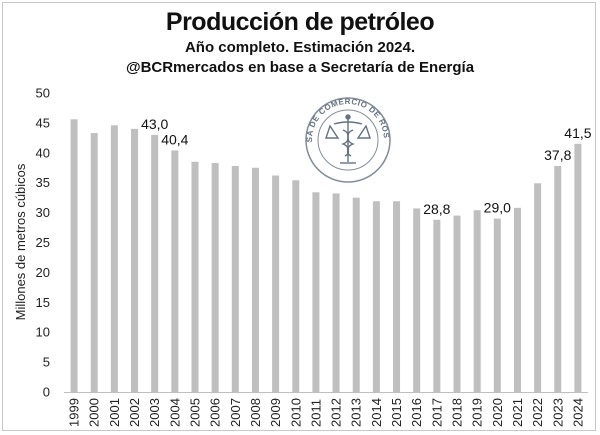 This screenshot has height=435, width=600. I want to click on data-label: 43,0, so click(154, 124).